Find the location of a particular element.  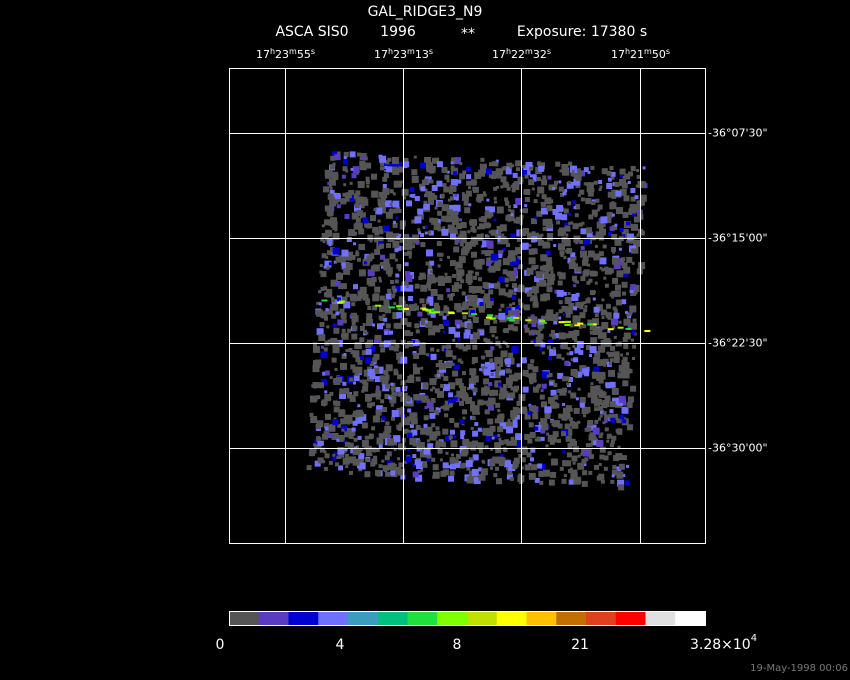

ra-unit: s is located at coordinates (431, 51).